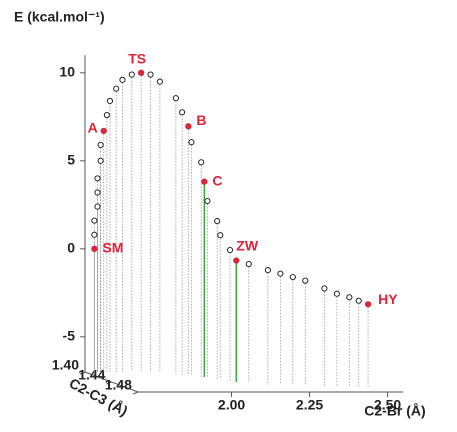  Describe the element at coordinates (118, 385) in the screenshot. I see `z-tick-label: 1.48` at that location.